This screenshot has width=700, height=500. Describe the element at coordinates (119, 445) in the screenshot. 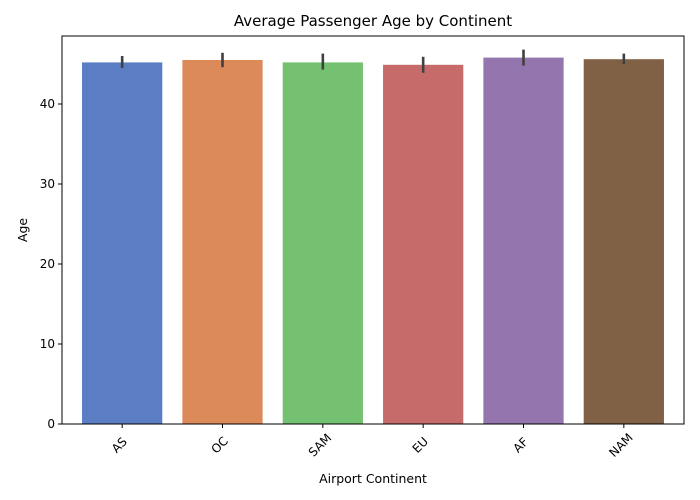

I see `x-tick-label-as: AS` at that location.